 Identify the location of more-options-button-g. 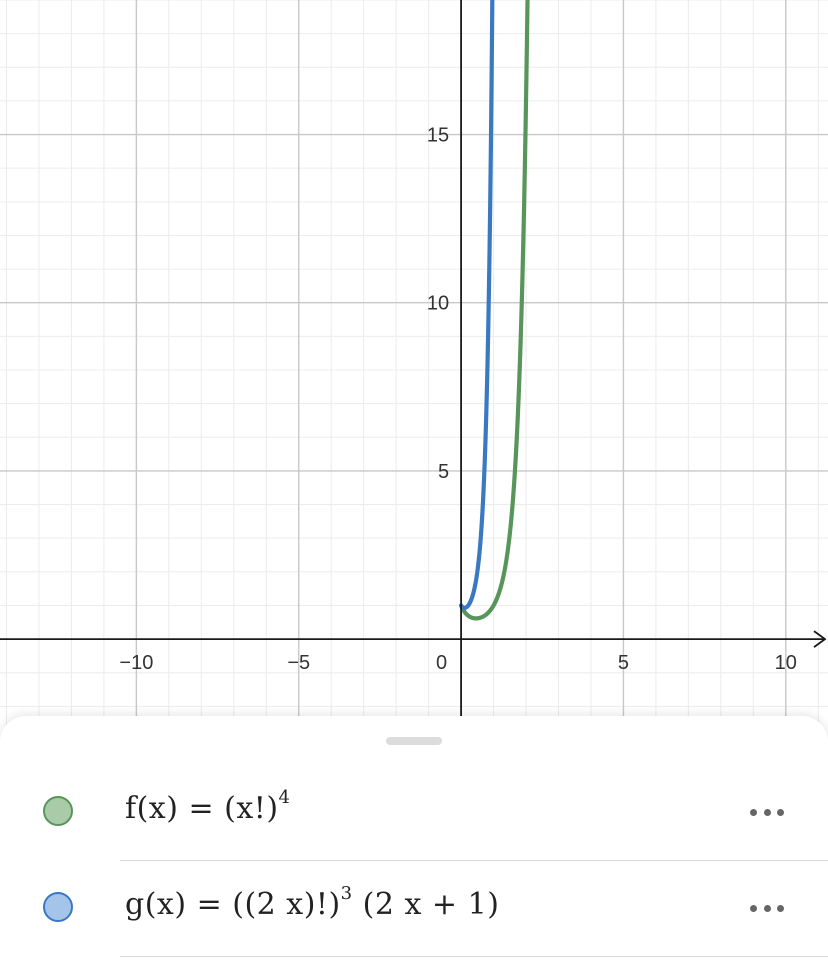
(767, 908).